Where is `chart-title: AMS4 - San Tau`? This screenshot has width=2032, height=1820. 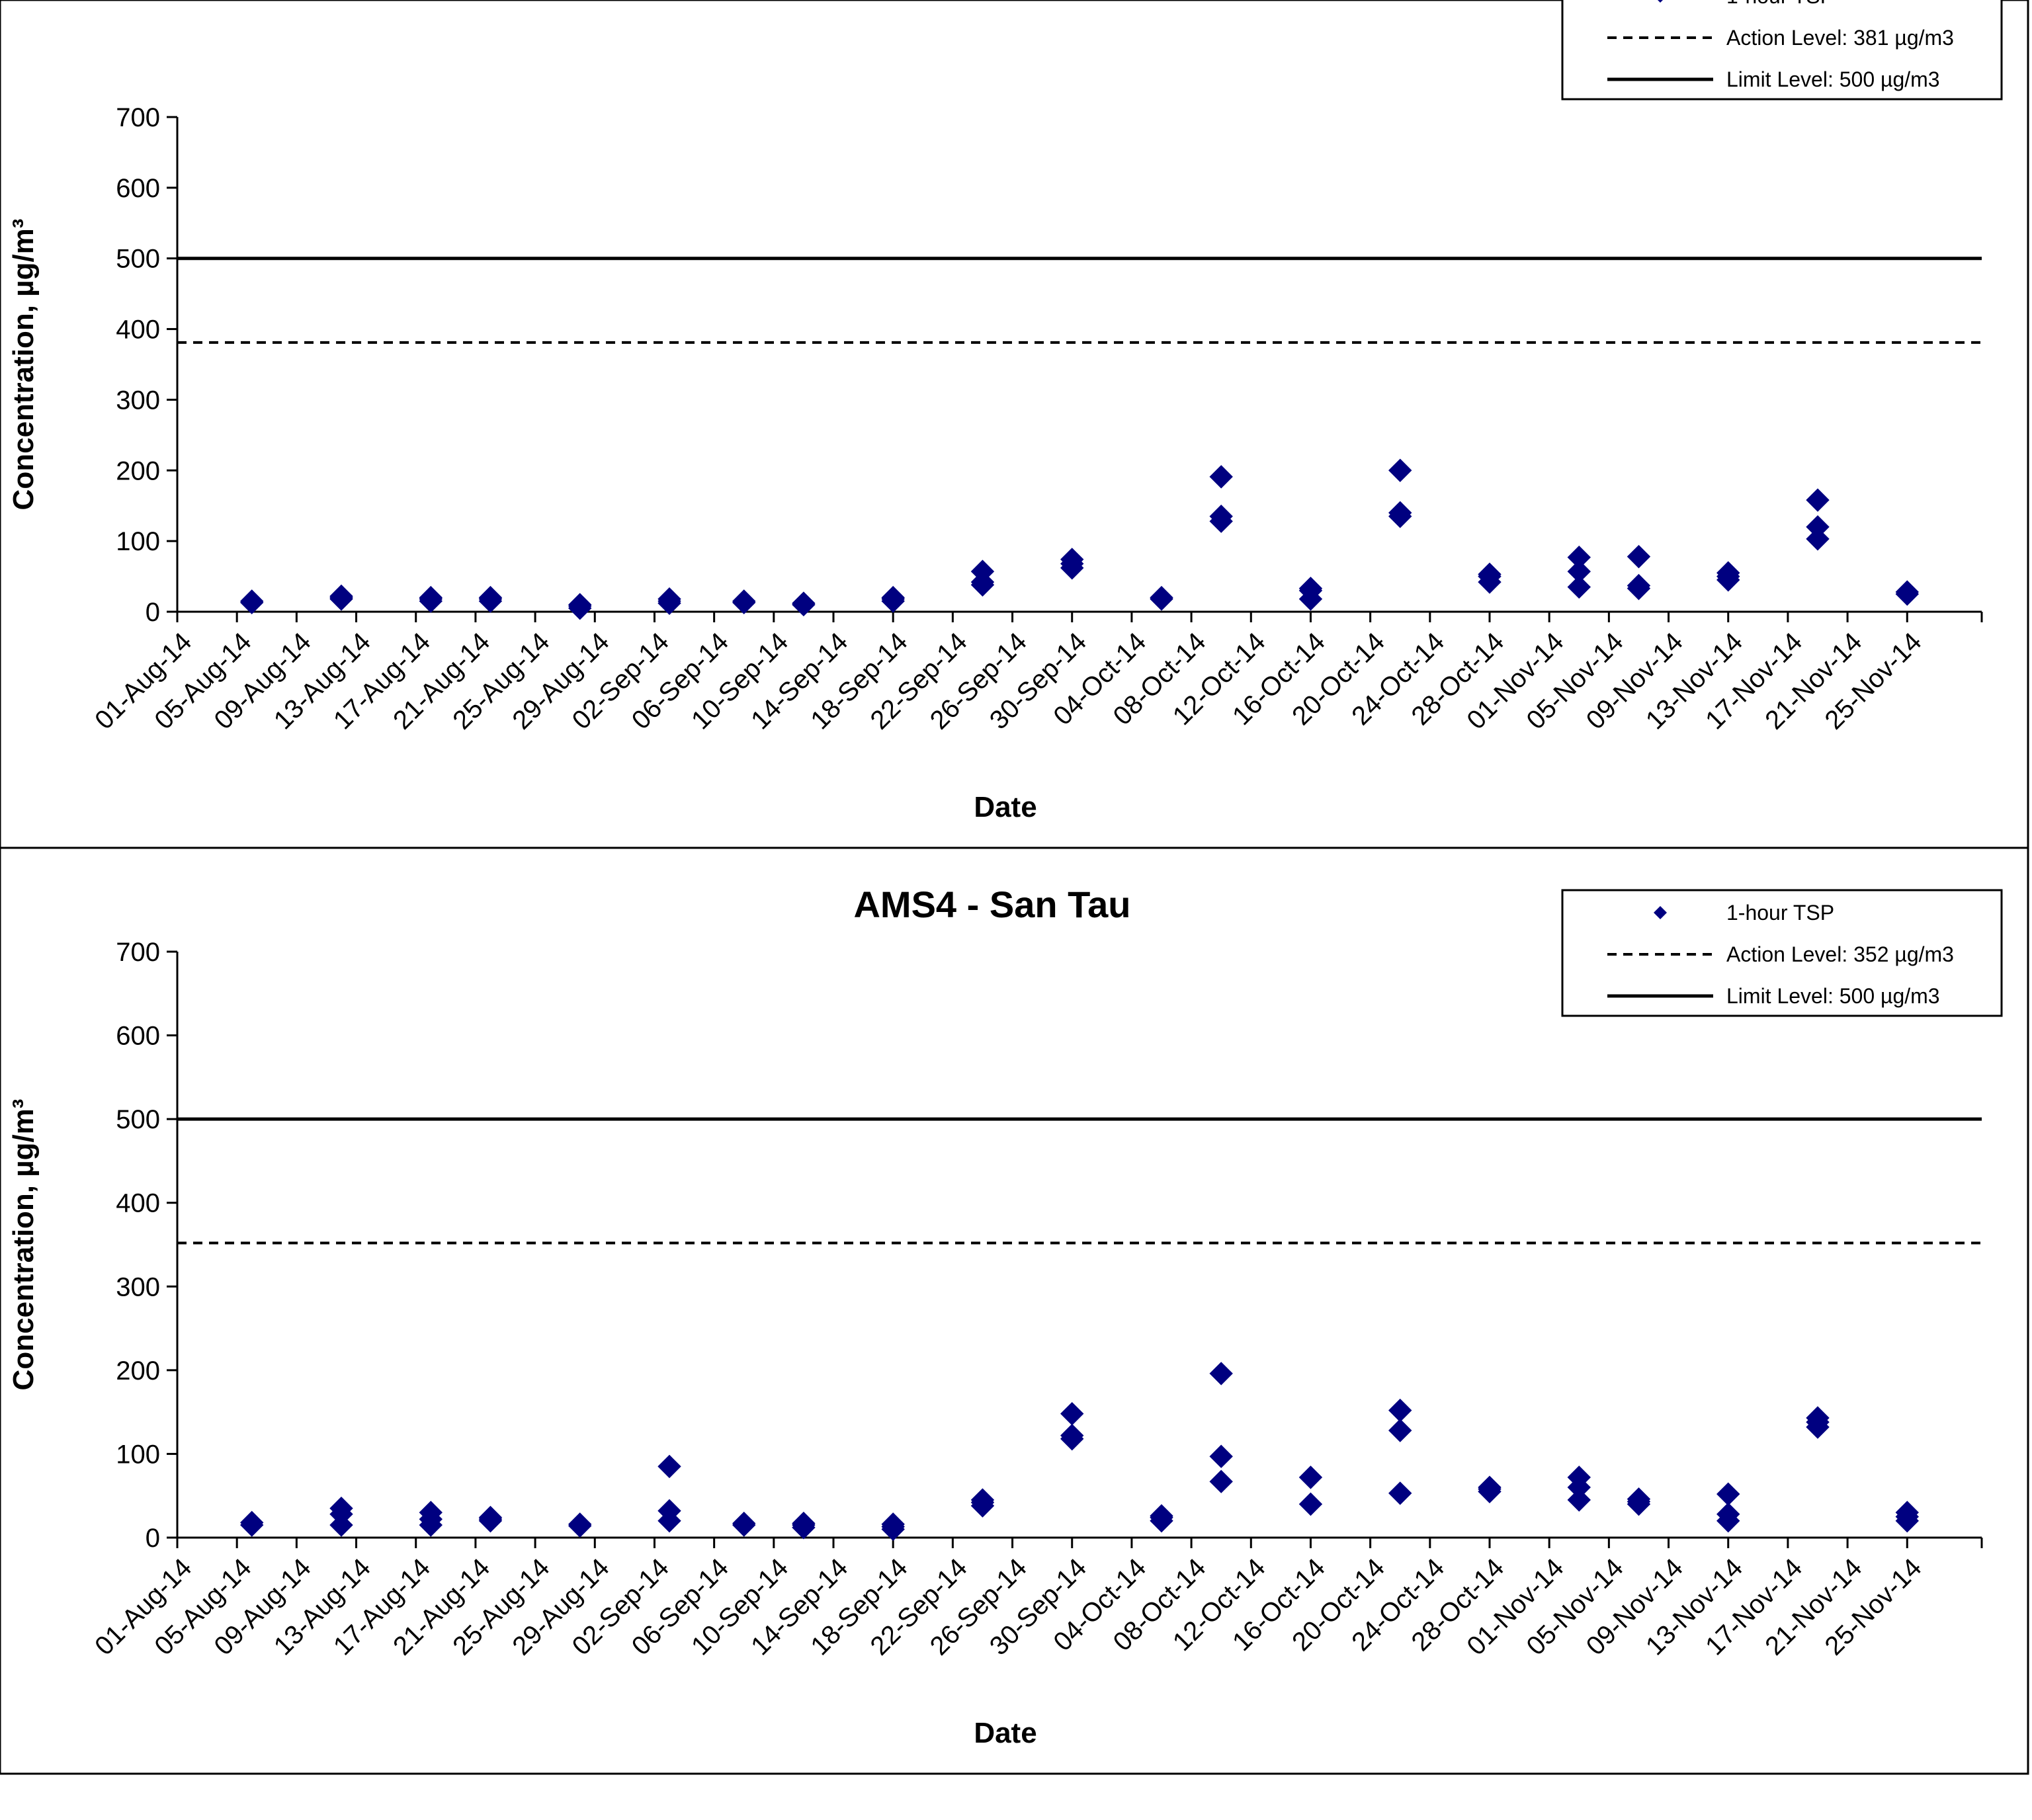
chart-title: AMS4 - San Tau is located at coordinates (992, 904).